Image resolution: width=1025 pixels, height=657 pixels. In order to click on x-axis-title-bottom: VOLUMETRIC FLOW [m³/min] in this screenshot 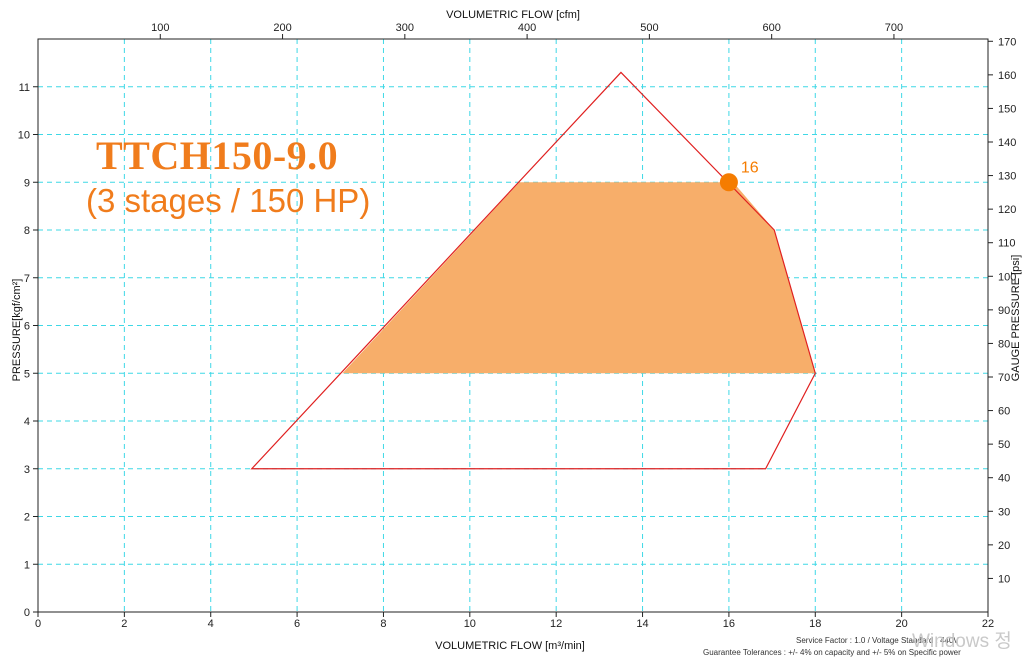, I will do `click(510, 646)`.